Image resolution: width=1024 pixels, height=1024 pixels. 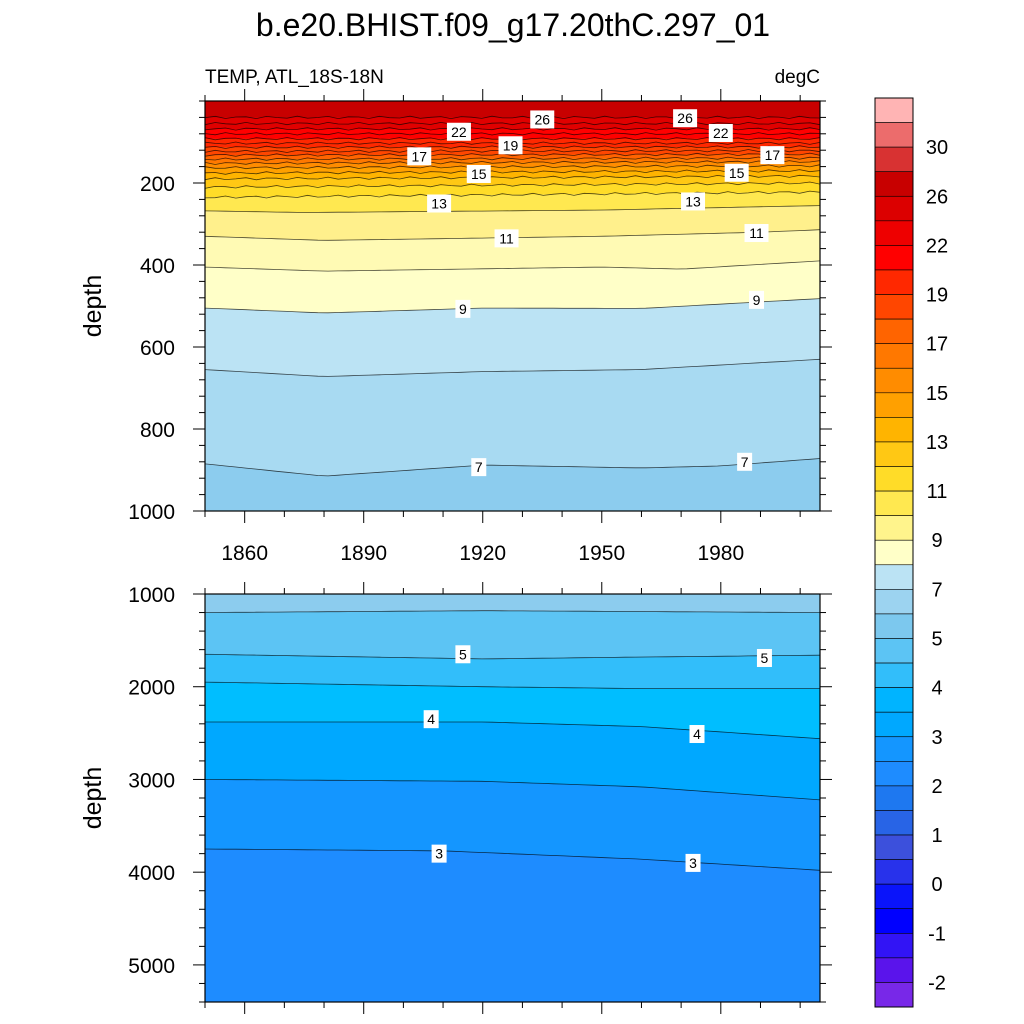 I want to click on y-tick-label: 600, so click(x=157, y=348).